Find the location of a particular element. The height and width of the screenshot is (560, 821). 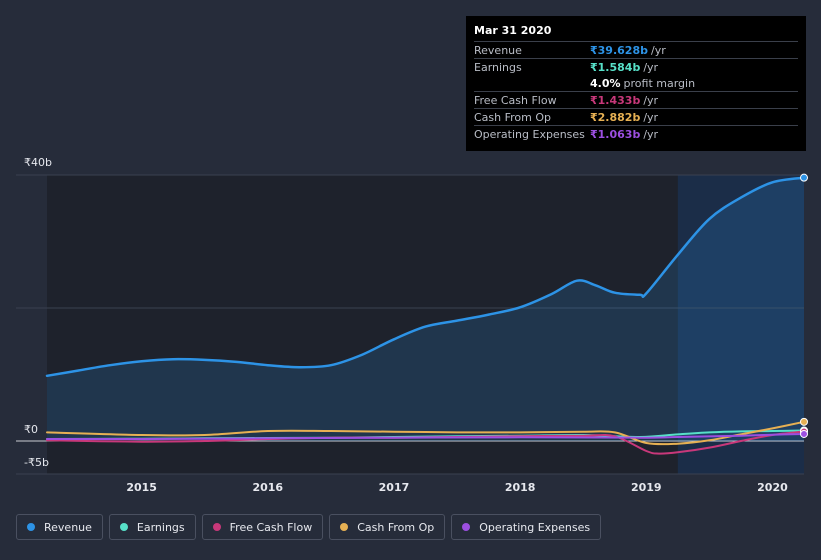

series-endpoint-revenue is located at coordinates (804, 177).